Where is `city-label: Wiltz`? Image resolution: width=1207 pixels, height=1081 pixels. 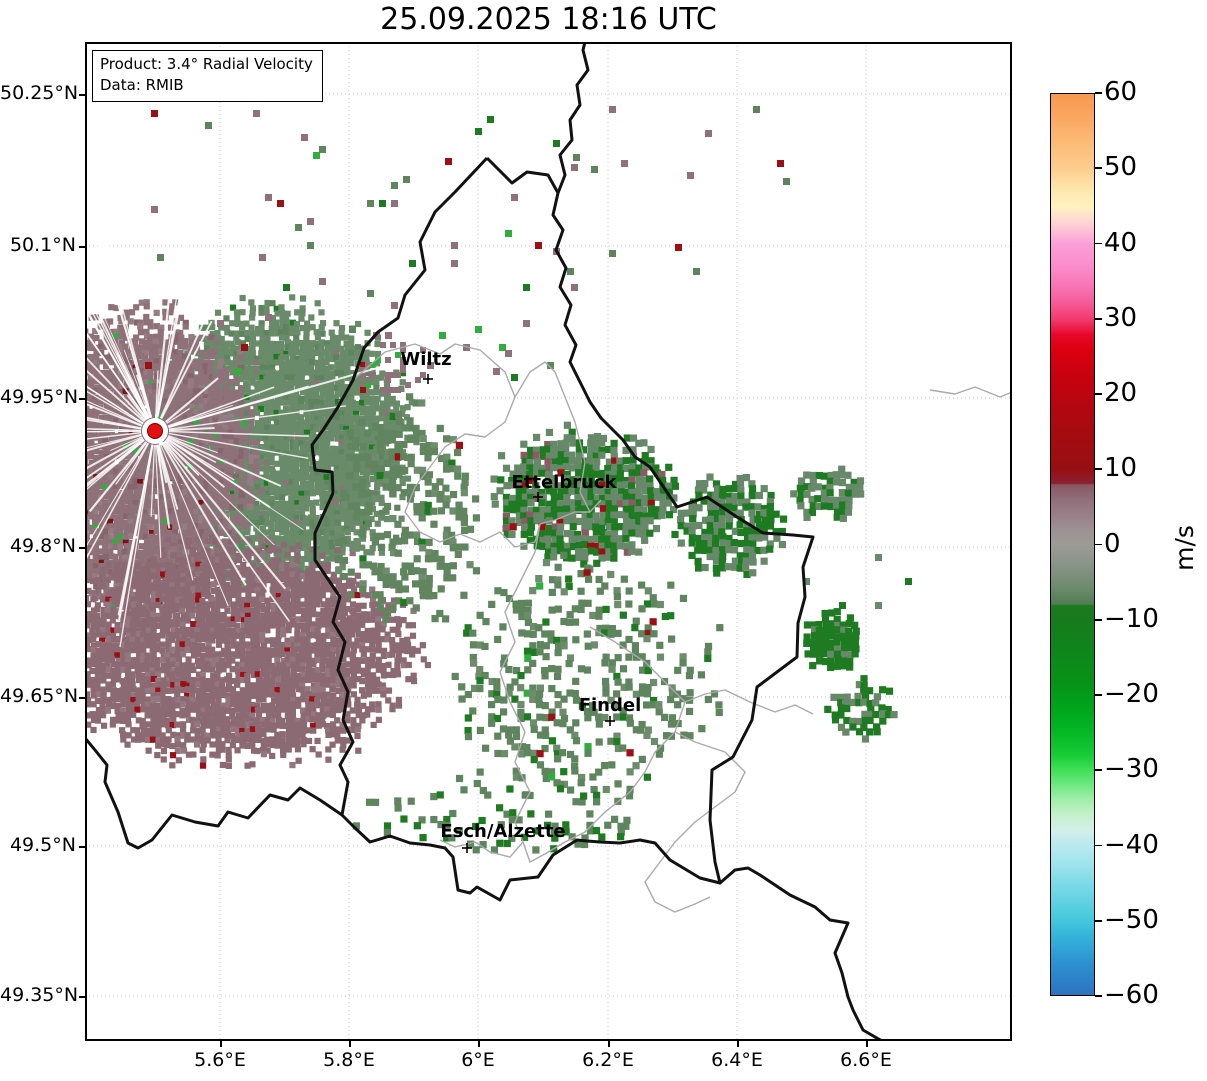 city-label: Wiltz is located at coordinates (425, 359).